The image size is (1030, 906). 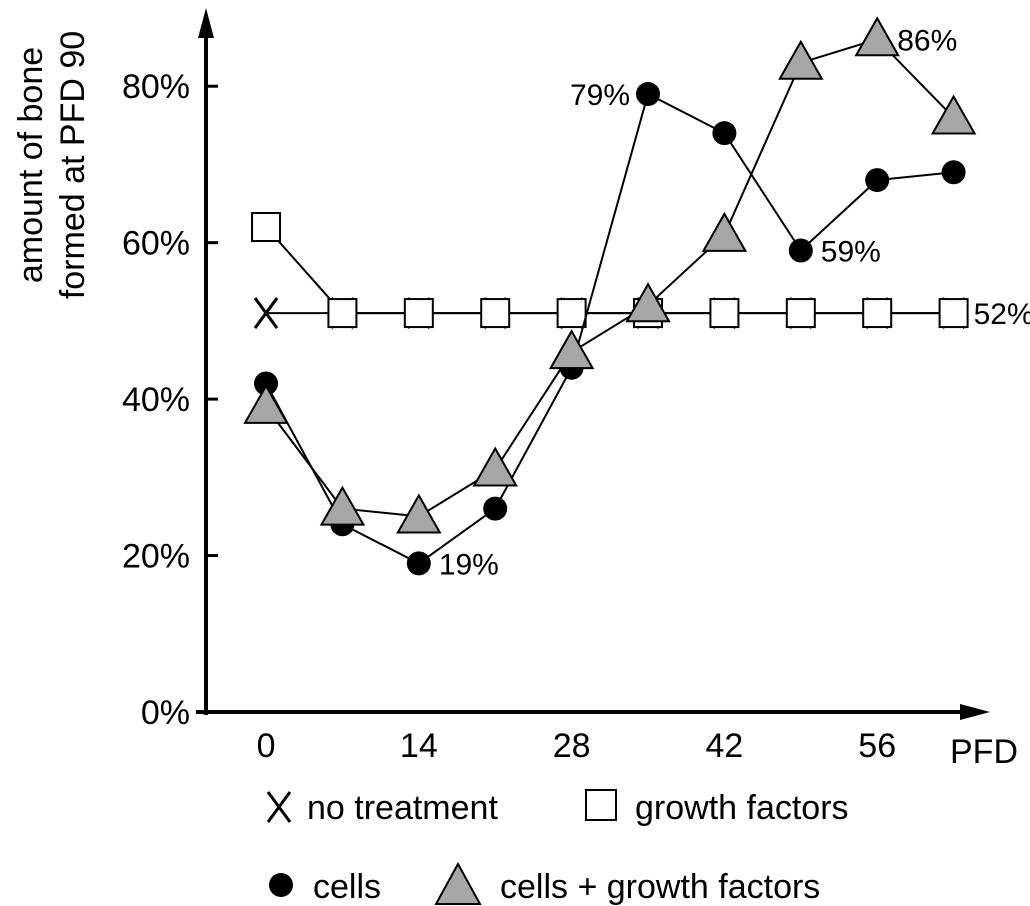 What do you see at coordinates (156, 400) in the screenshot?
I see `y-tick-label: 40%` at bounding box center [156, 400].